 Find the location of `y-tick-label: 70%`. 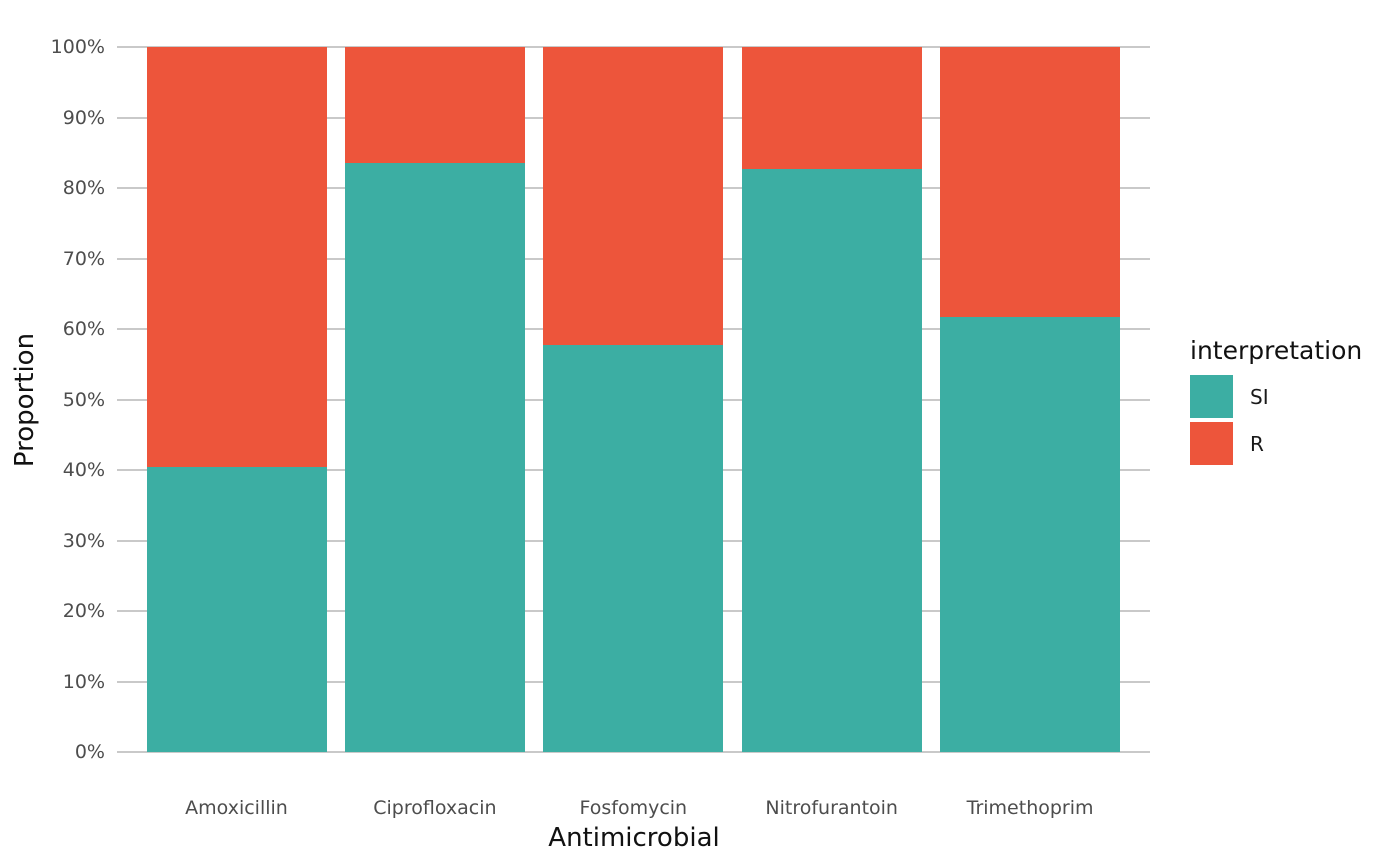

y-tick-label: 70% is located at coordinates (83, 258).